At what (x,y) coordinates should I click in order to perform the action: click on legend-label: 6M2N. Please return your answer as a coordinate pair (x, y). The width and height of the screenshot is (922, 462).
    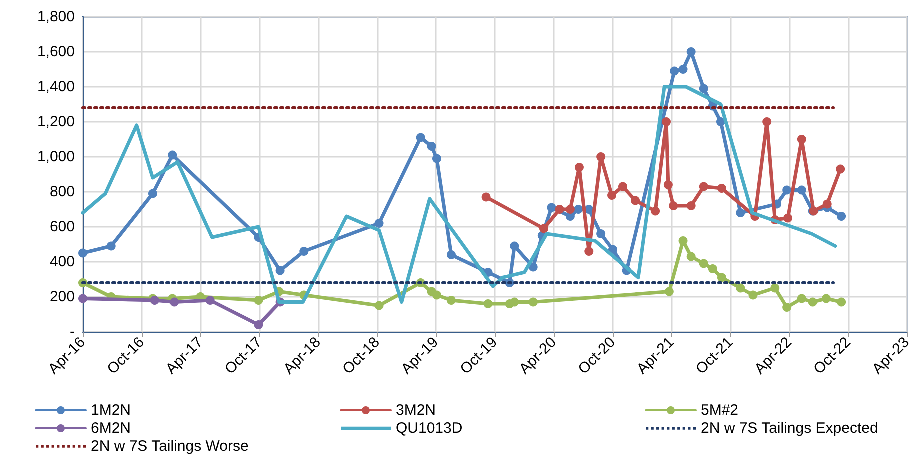
    Looking at the image, I should click on (111, 428).